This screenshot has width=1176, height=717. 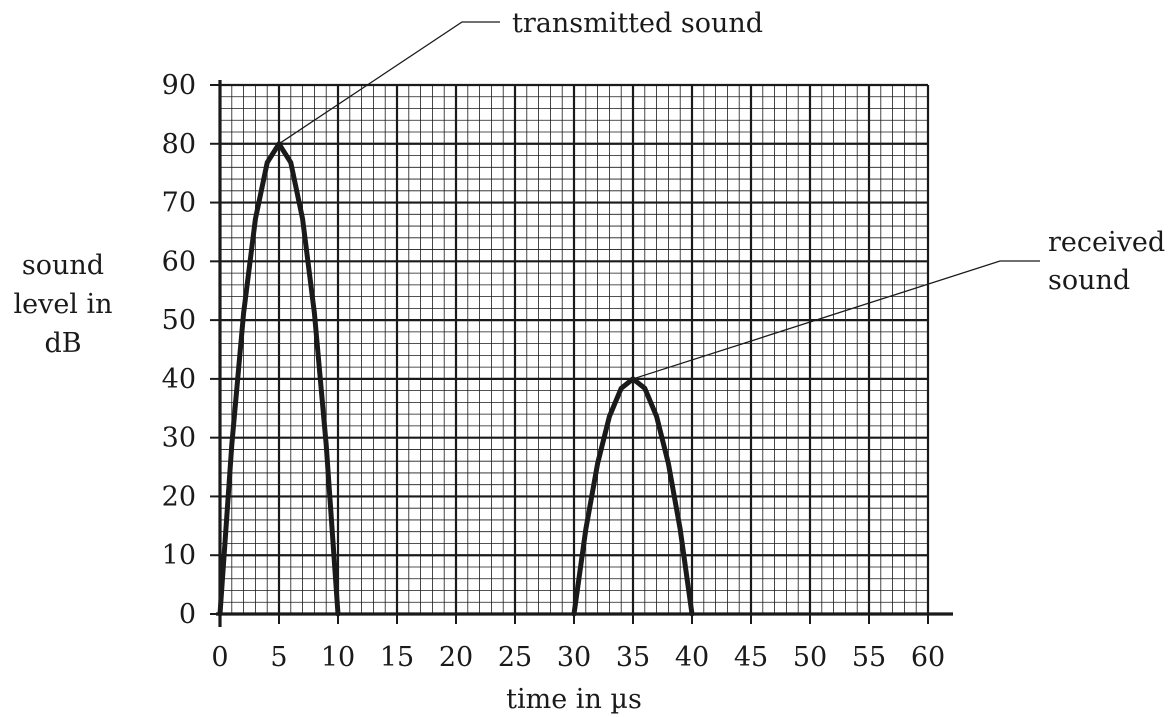 I want to click on x-tick-label: 50, so click(x=810, y=657).